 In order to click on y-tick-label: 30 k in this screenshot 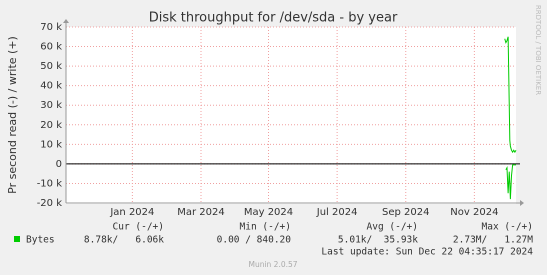, I will do `click(51, 105)`.